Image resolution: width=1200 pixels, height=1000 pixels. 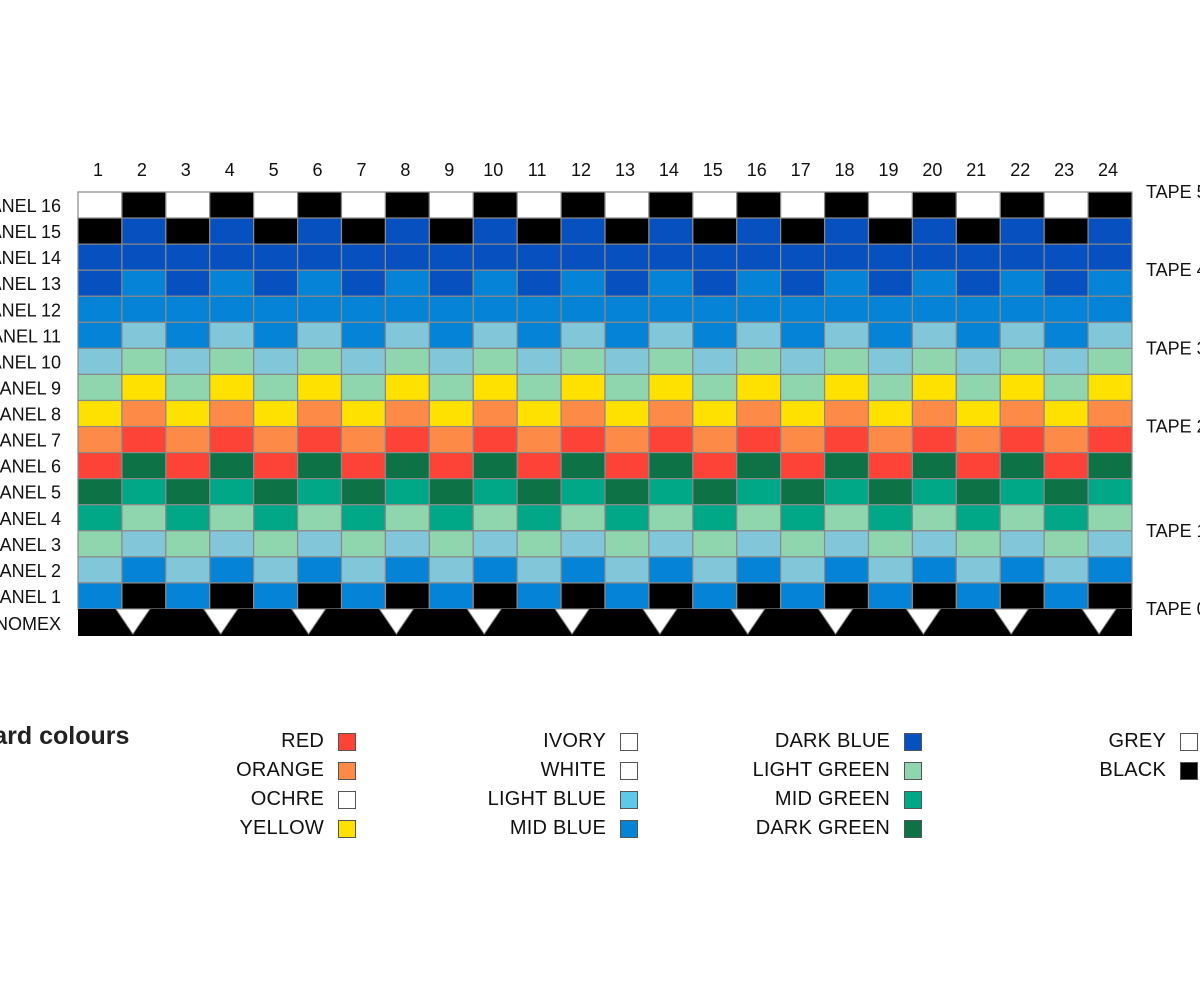 What do you see at coordinates (757, 170) in the screenshot?
I see `column-number: 16` at bounding box center [757, 170].